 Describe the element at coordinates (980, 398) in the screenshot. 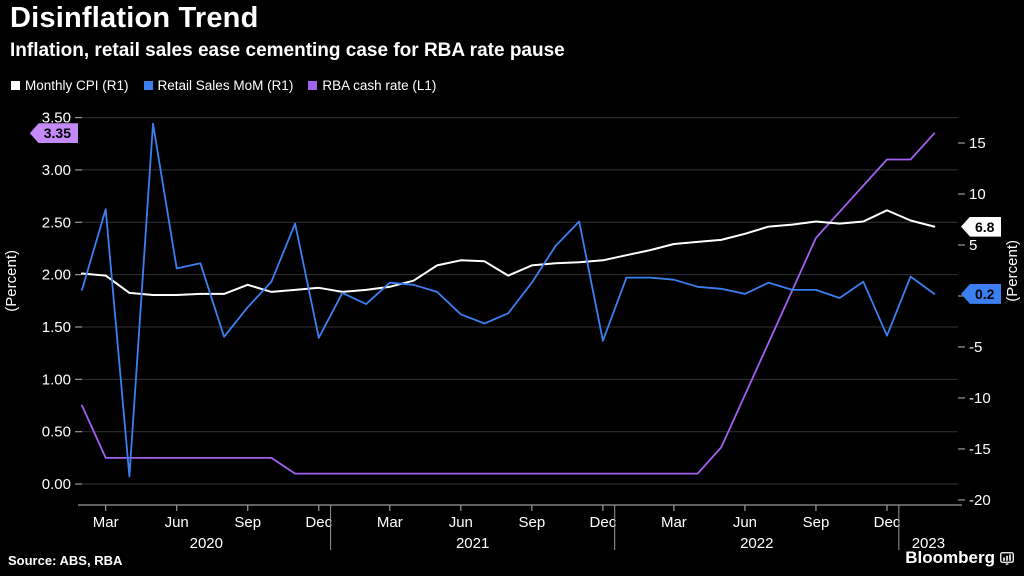

I see `right-axis-tick-label: -10` at that location.